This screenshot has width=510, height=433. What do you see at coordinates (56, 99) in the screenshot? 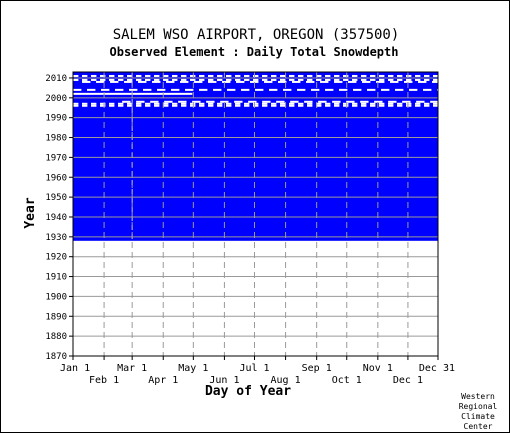
I see `y-tick-label: 2000` at bounding box center [56, 99].